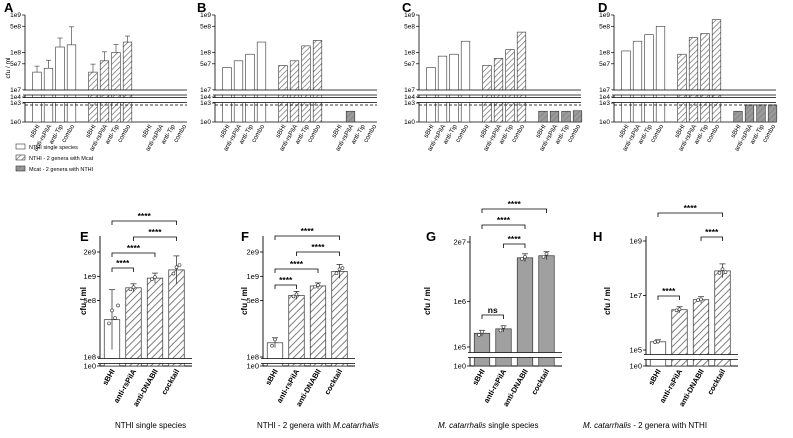 This screenshot has height=438, width=793. I want to click on y-tick-label: 2e9, so click(89, 252).